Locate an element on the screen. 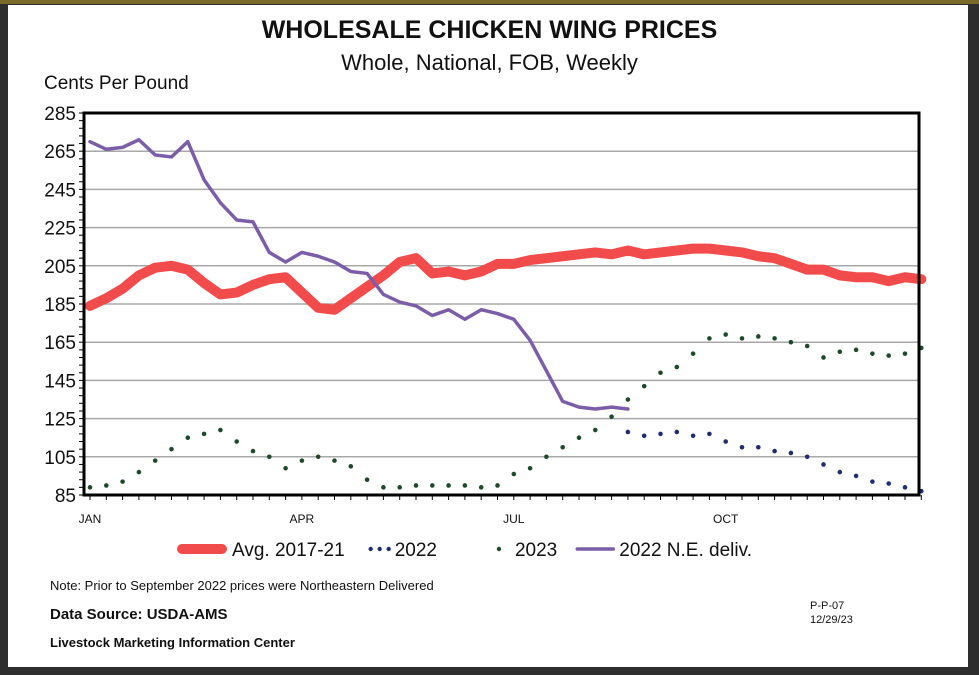  x-tick-label: JUL is located at coordinates (514, 519).